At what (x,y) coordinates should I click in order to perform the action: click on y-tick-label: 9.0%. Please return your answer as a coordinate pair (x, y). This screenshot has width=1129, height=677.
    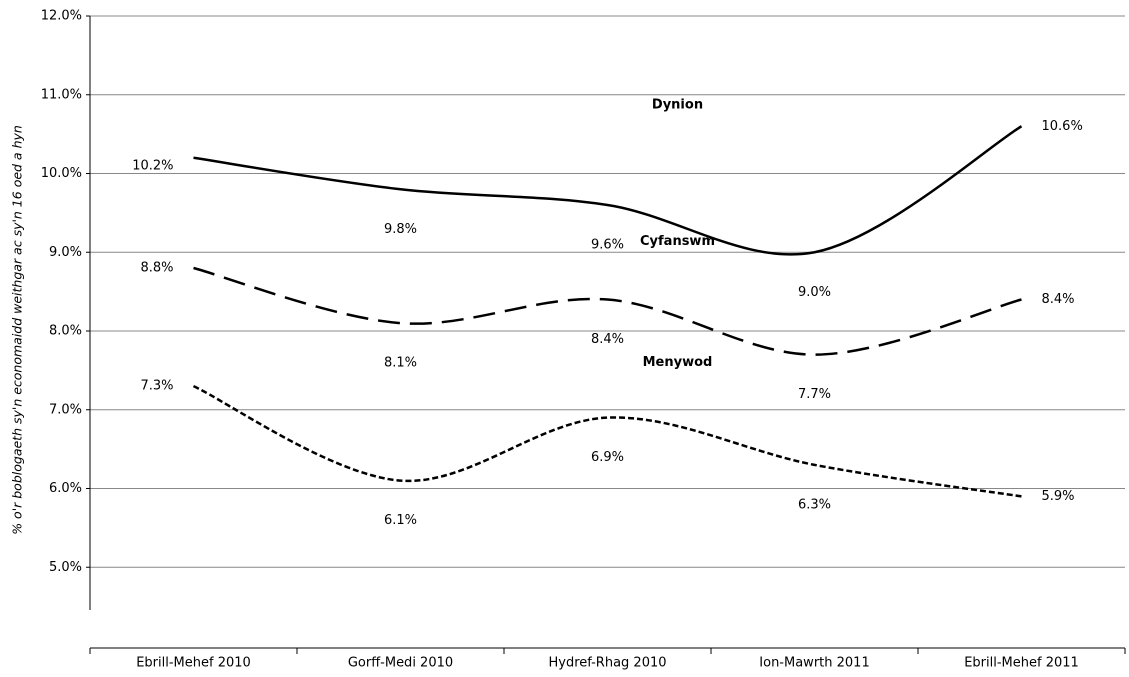
    Looking at the image, I should click on (65, 252).